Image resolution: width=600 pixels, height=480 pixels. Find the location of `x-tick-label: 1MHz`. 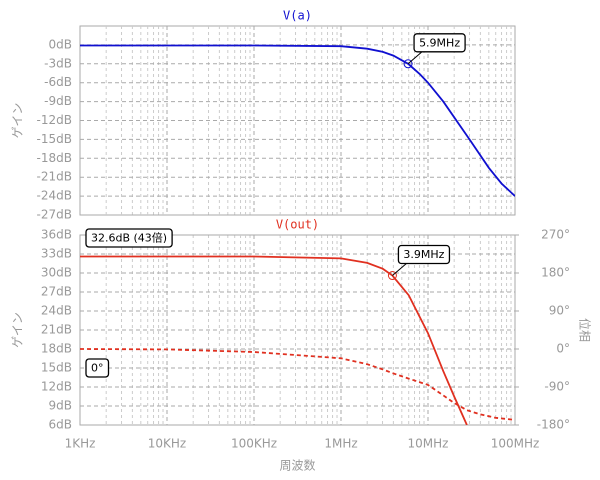

x-tick-label: 1MHz is located at coordinates (340, 444).